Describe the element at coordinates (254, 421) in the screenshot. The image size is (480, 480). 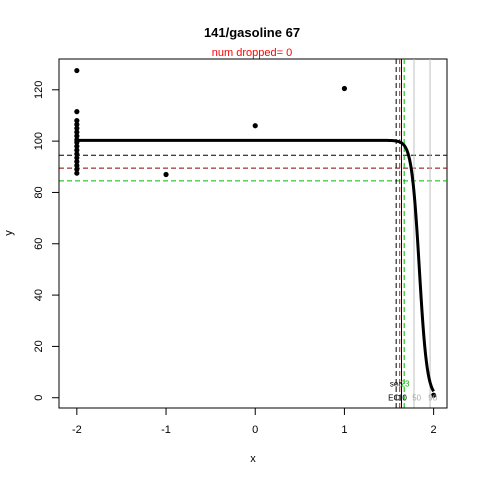
I see `x-axis: -2 -1 0 1 2` at that location.